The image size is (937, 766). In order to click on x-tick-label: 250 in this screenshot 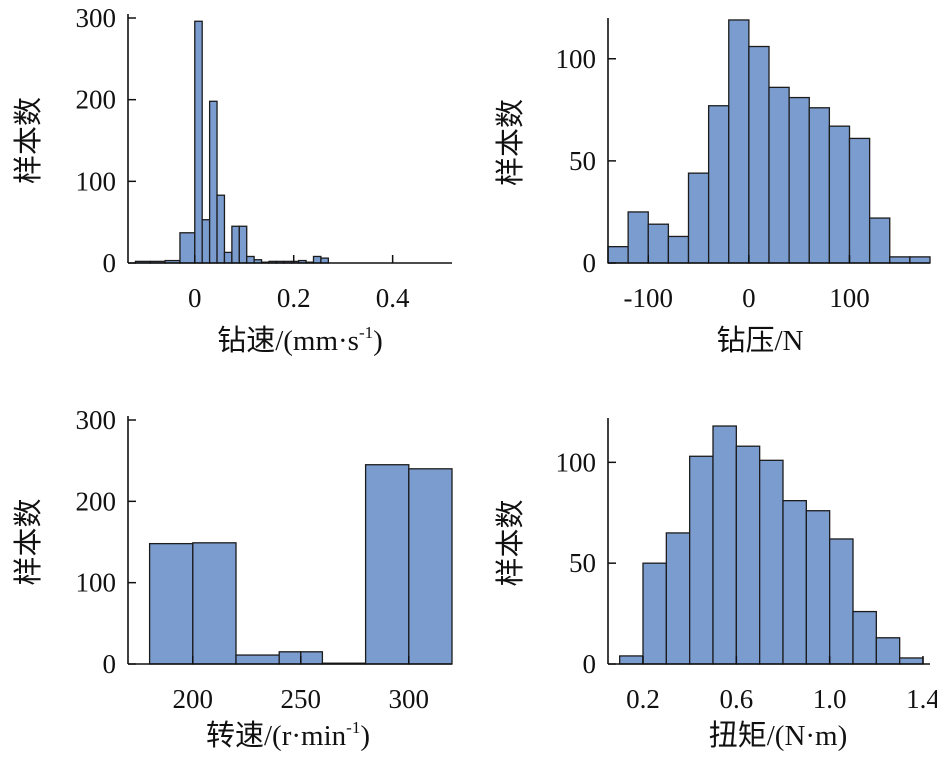, I will do `click(301, 699)`.